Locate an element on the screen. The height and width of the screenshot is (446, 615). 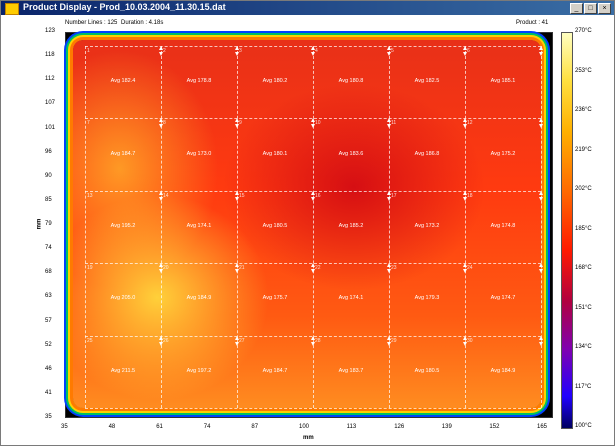
grid-cell: 14 Avg 174.1 is located at coordinates (200, 226).